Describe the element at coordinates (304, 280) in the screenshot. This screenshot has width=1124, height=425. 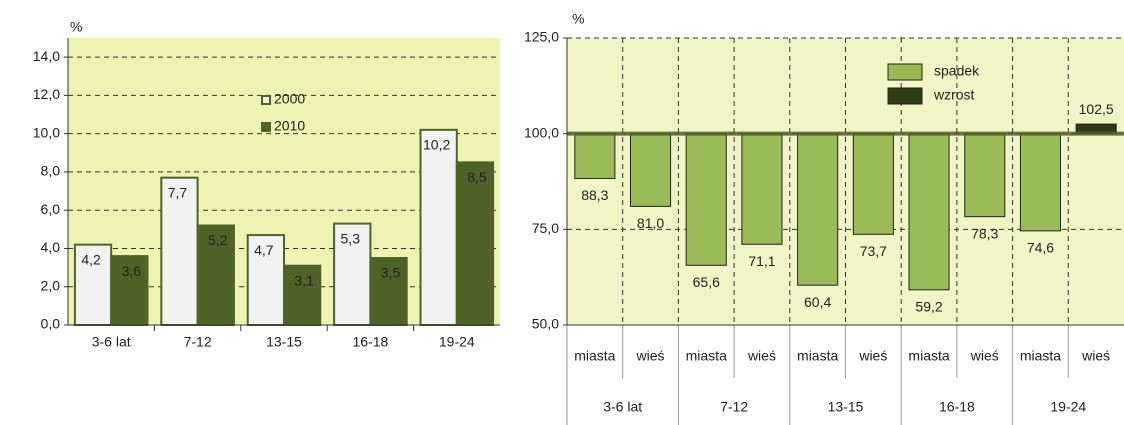
I see `value-label: 3,1` at that location.